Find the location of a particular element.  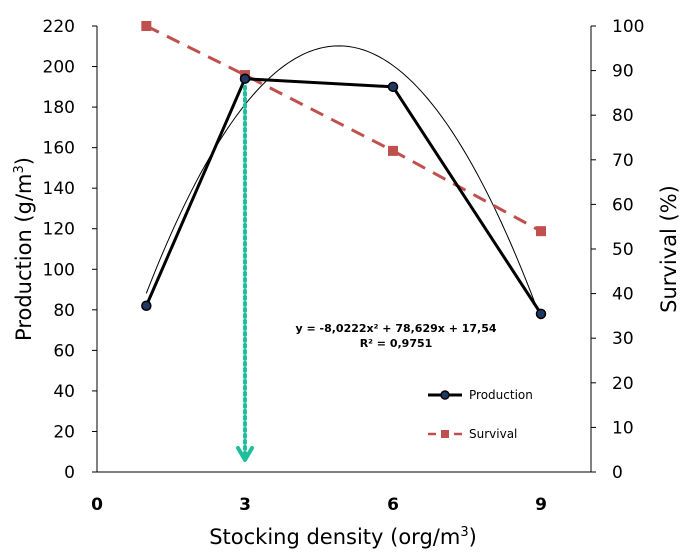

legend-survival-marker is located at coordinates (445, 434).